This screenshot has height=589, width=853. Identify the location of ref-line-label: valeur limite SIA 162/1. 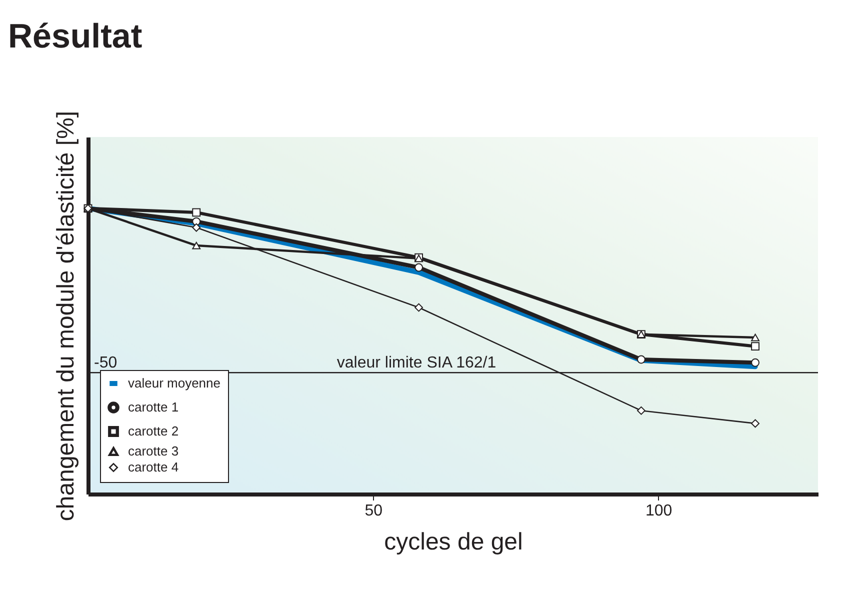
(416, 363).